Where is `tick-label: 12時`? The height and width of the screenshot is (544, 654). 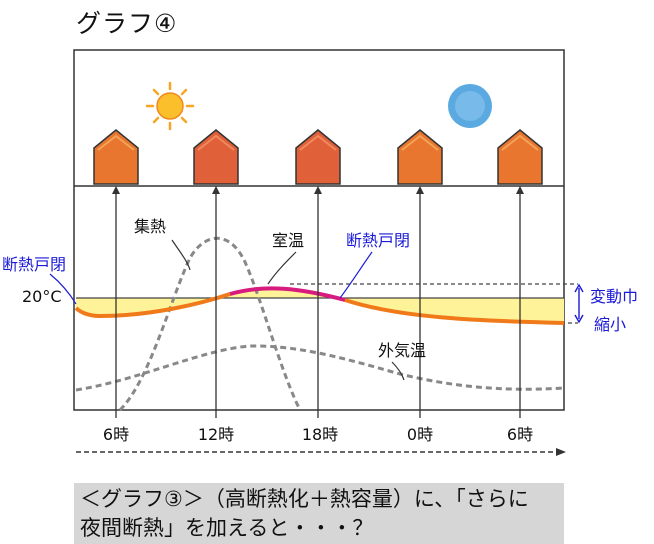
tick-label: 12時 is located at coordinates (216, 434).